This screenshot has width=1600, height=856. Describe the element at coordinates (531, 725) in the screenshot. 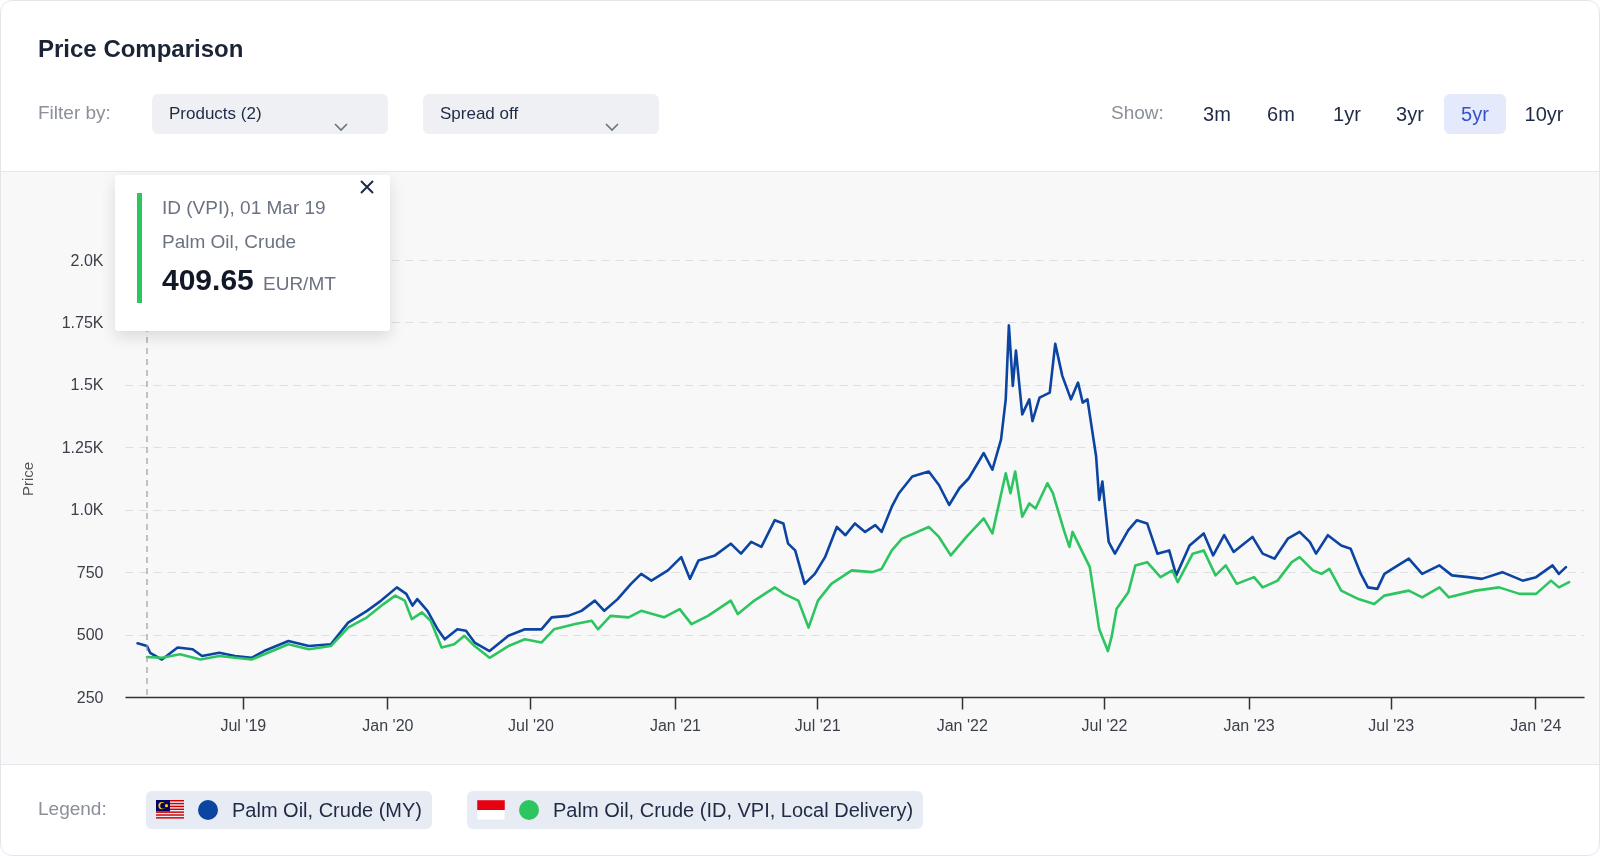

I see `x-tick-label: Jul '20` at that location.